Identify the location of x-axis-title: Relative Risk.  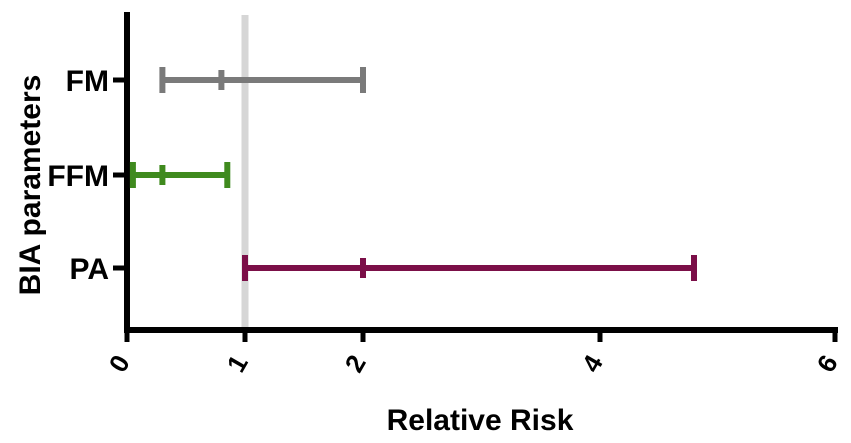
(480, 420).